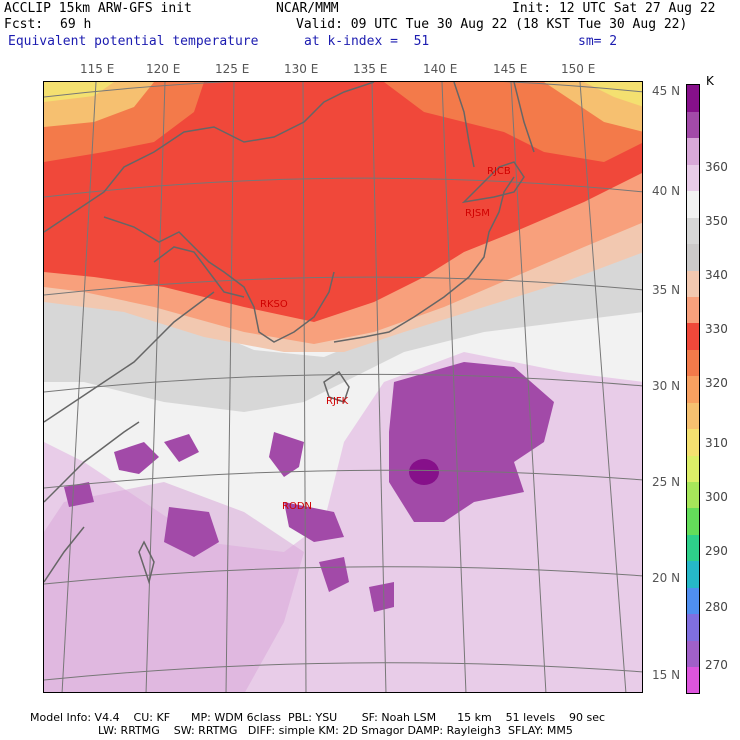 The image size is (740, 740). What do you see at coordinates (666, 290) in the screenshot?
I see `lat-label-35: 35 N` at bounding box center [666, 290].